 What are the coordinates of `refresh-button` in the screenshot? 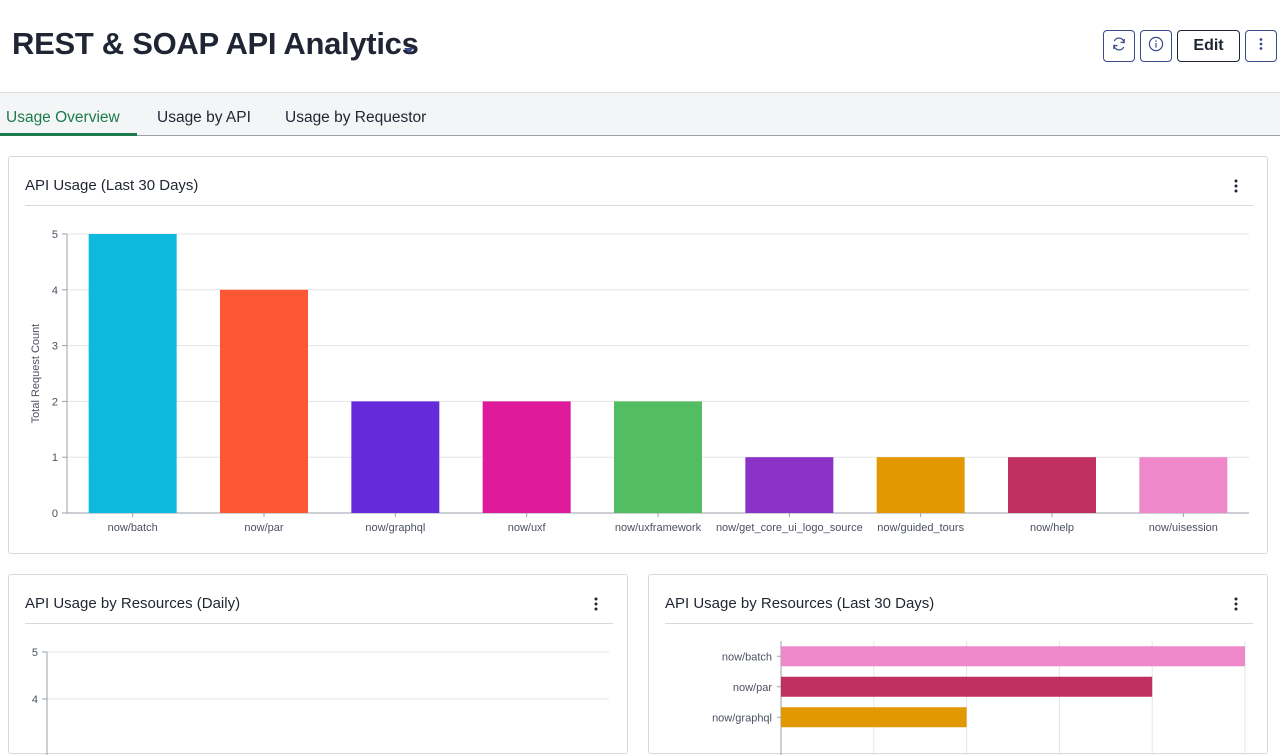 It's located at (1119, 46).